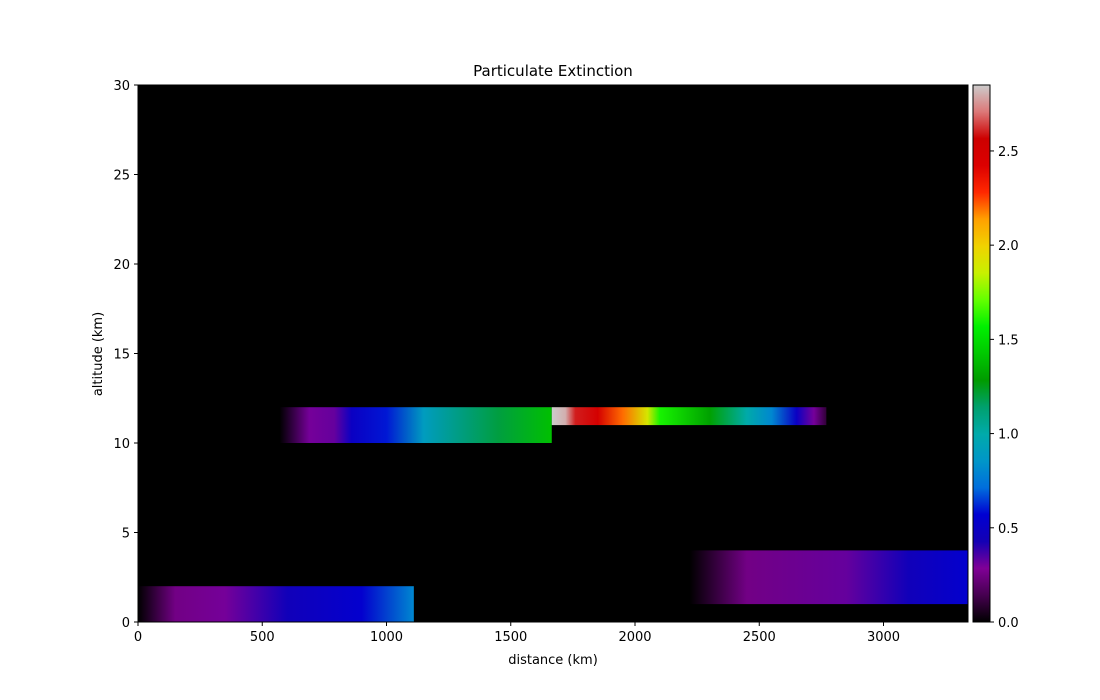 This screenshot has height=700, width=1100. I want to click on y-axis: 0 5 10 15 20 25 30, so click(125, 355).